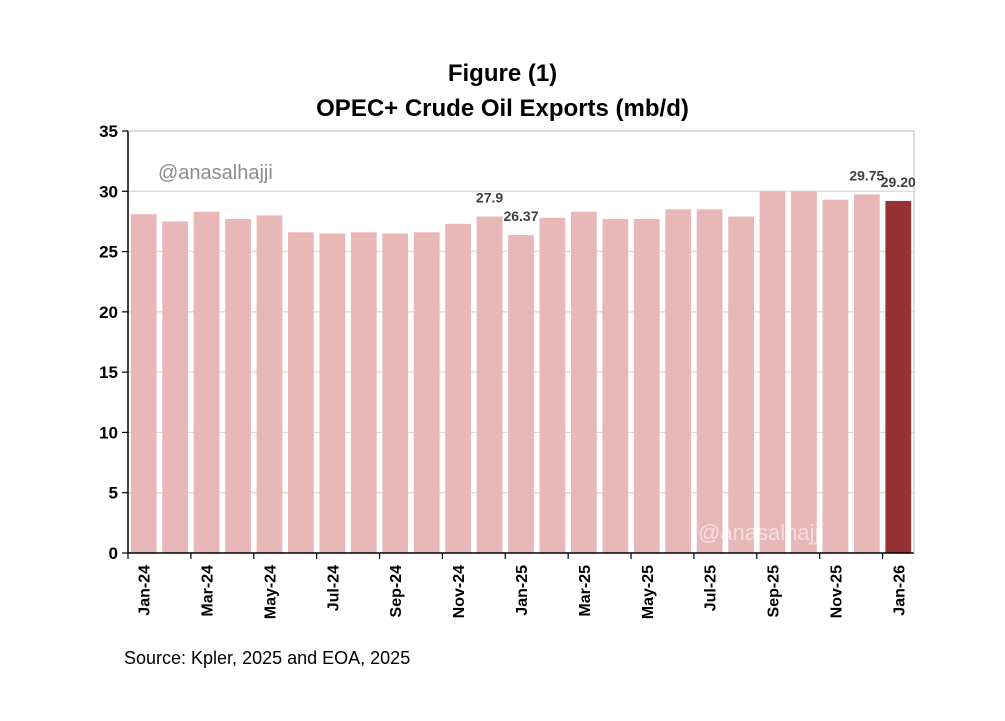 The image size is (1005, 721). What do you see at coordinates (836, 591) in the screenshot?
I see `x-tick-label: Nov-25` at bounding box center [836, 591].